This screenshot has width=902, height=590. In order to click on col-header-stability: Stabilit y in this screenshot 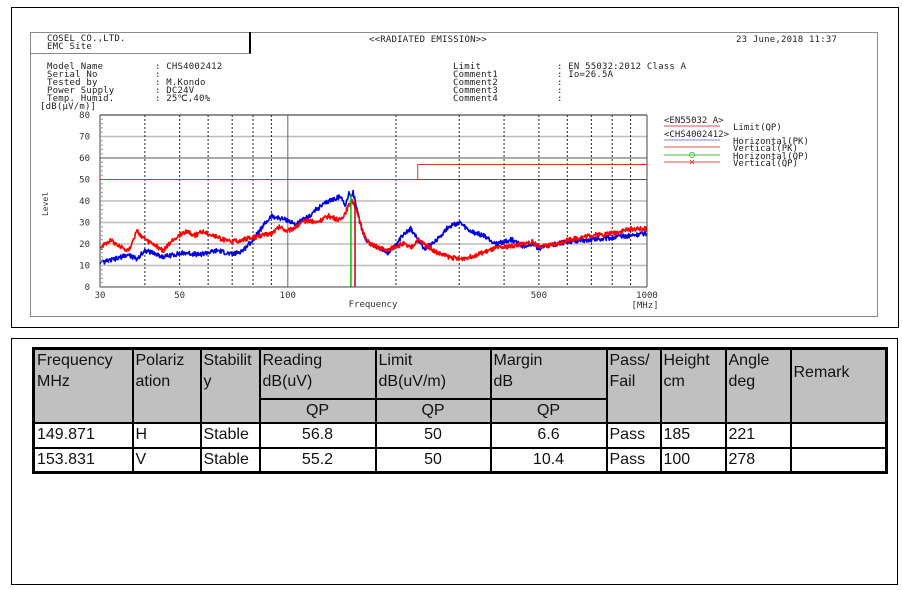, I will do `click(230, 385)`.